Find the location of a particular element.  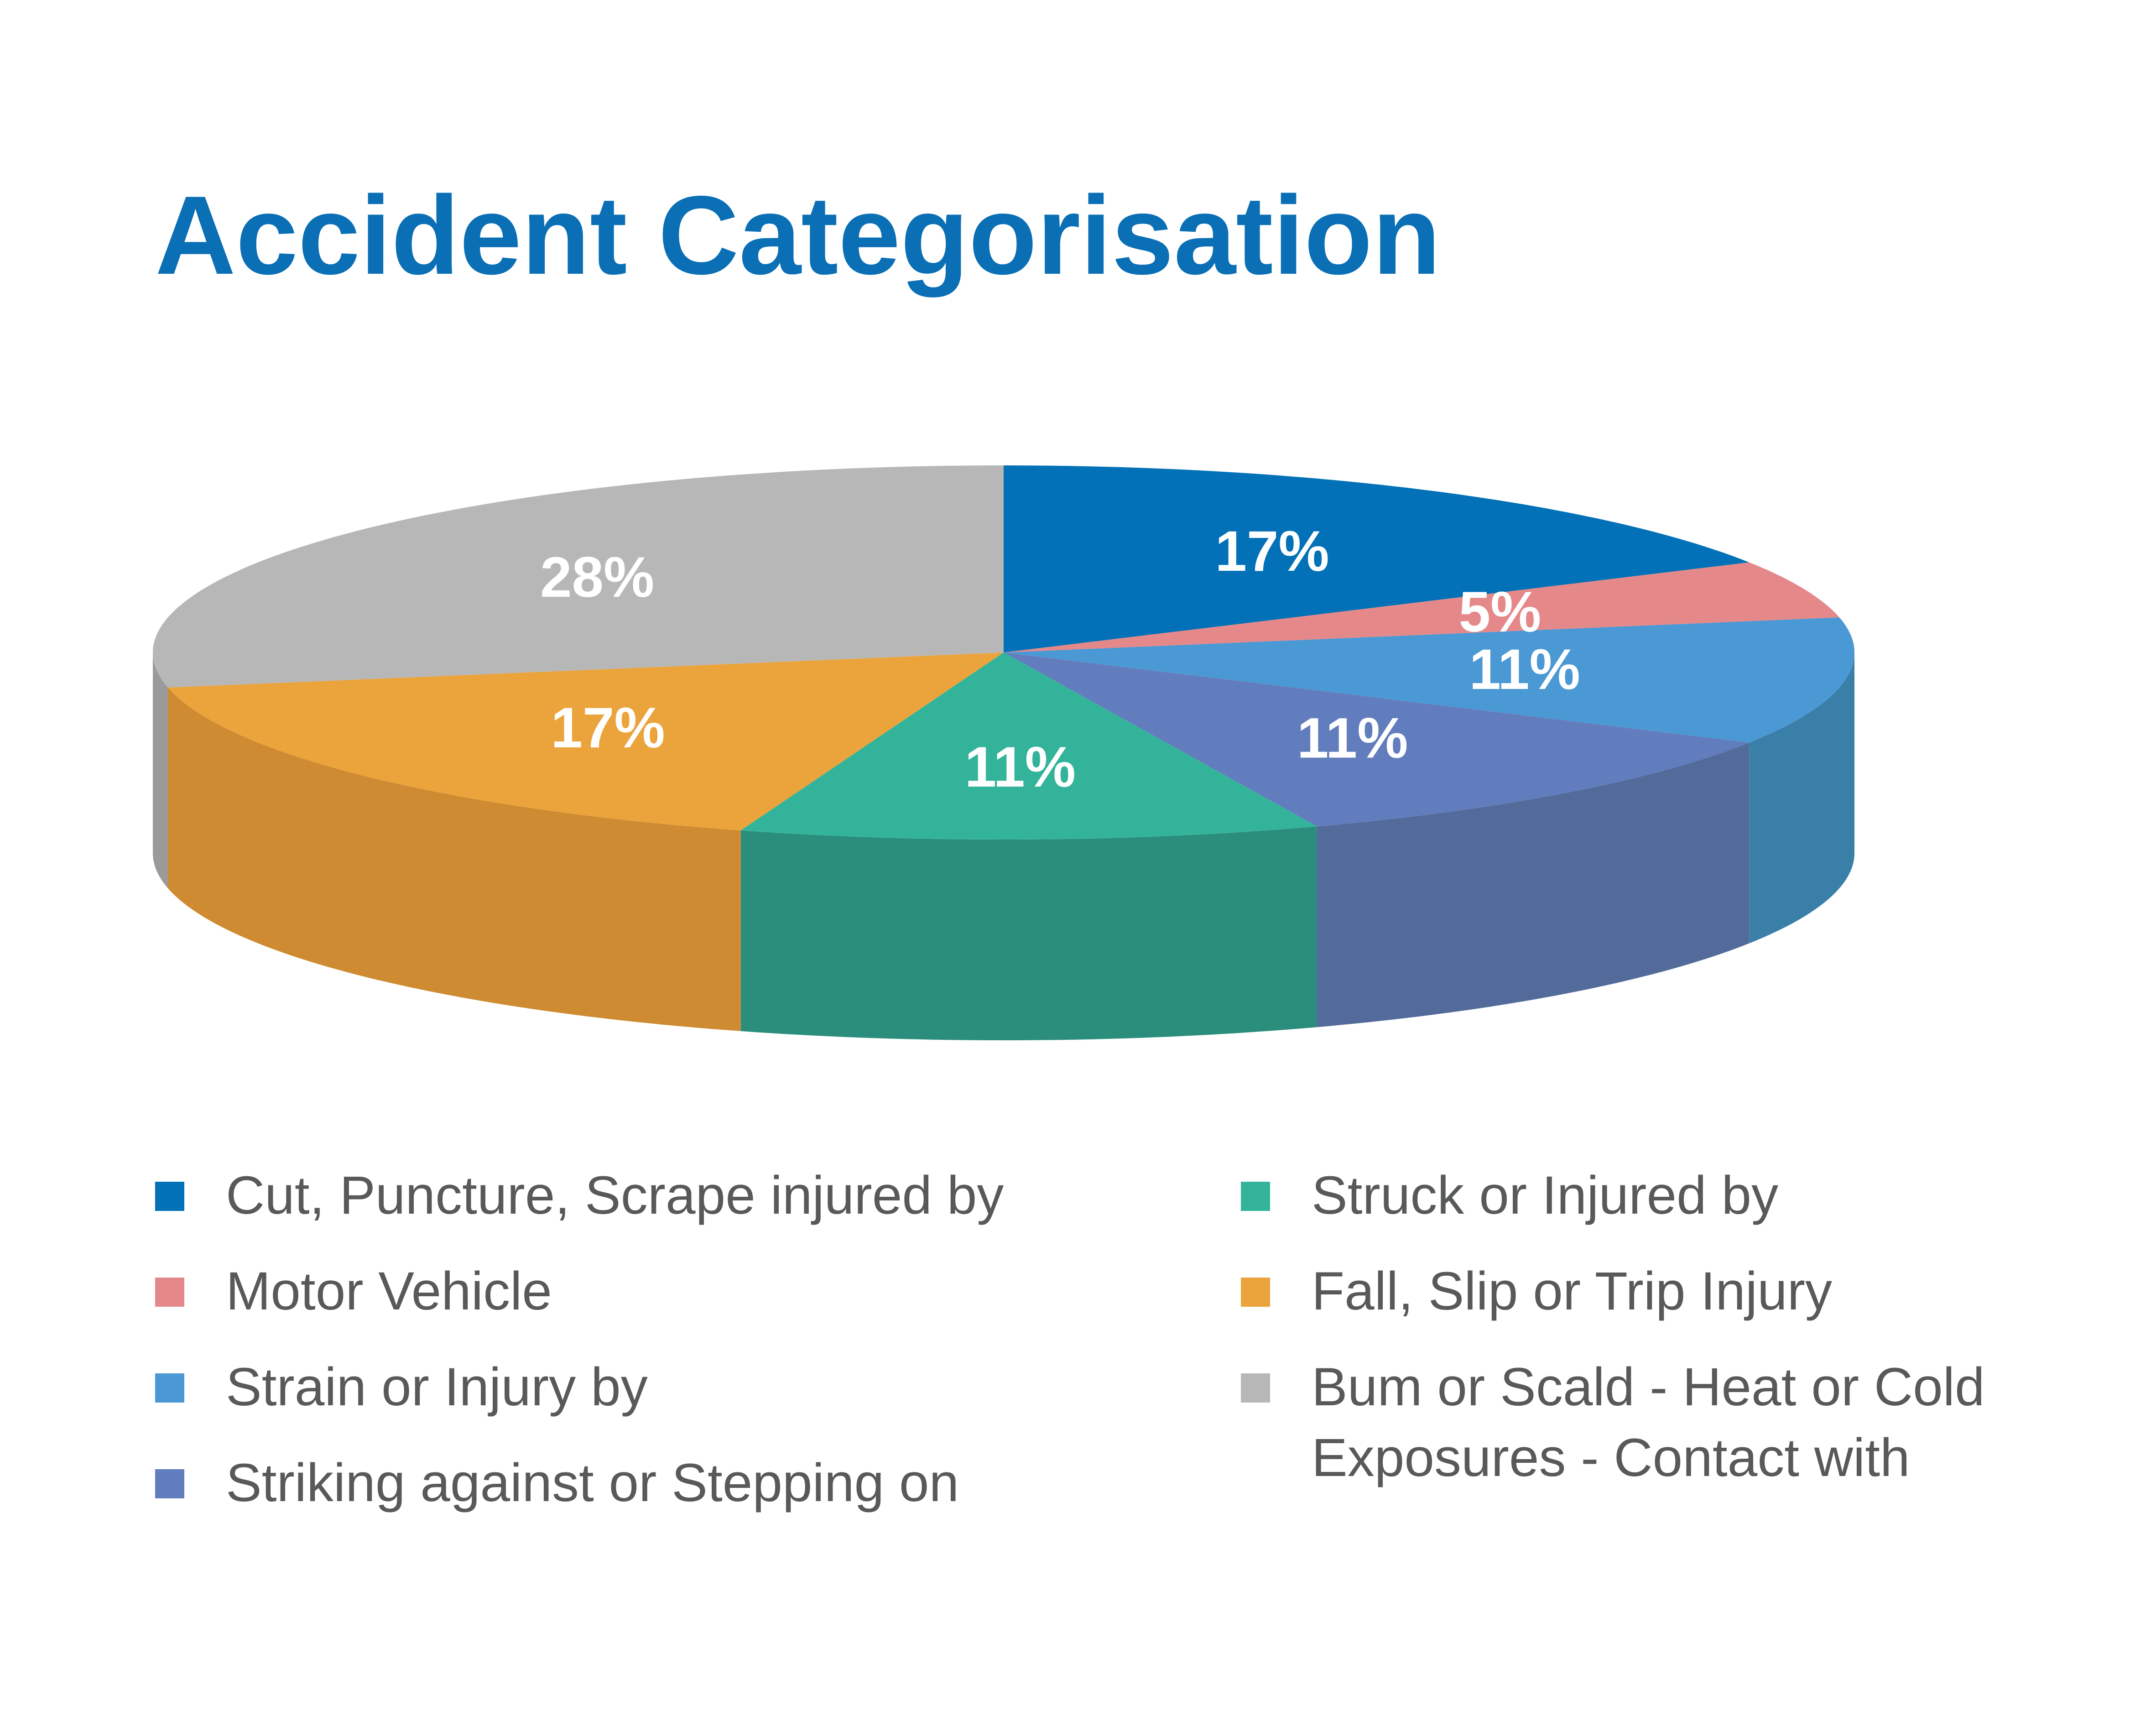

legend-label: Motor Vehicle is located at coordinates (389, 1291).